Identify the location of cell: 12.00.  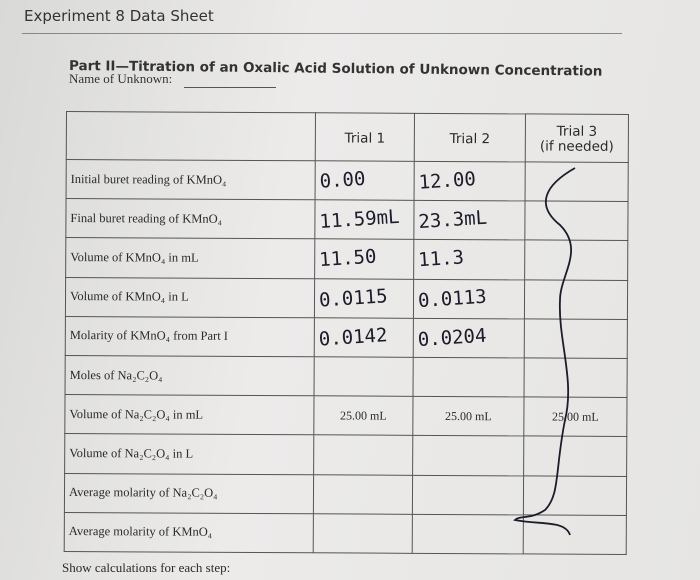
(470, 181).